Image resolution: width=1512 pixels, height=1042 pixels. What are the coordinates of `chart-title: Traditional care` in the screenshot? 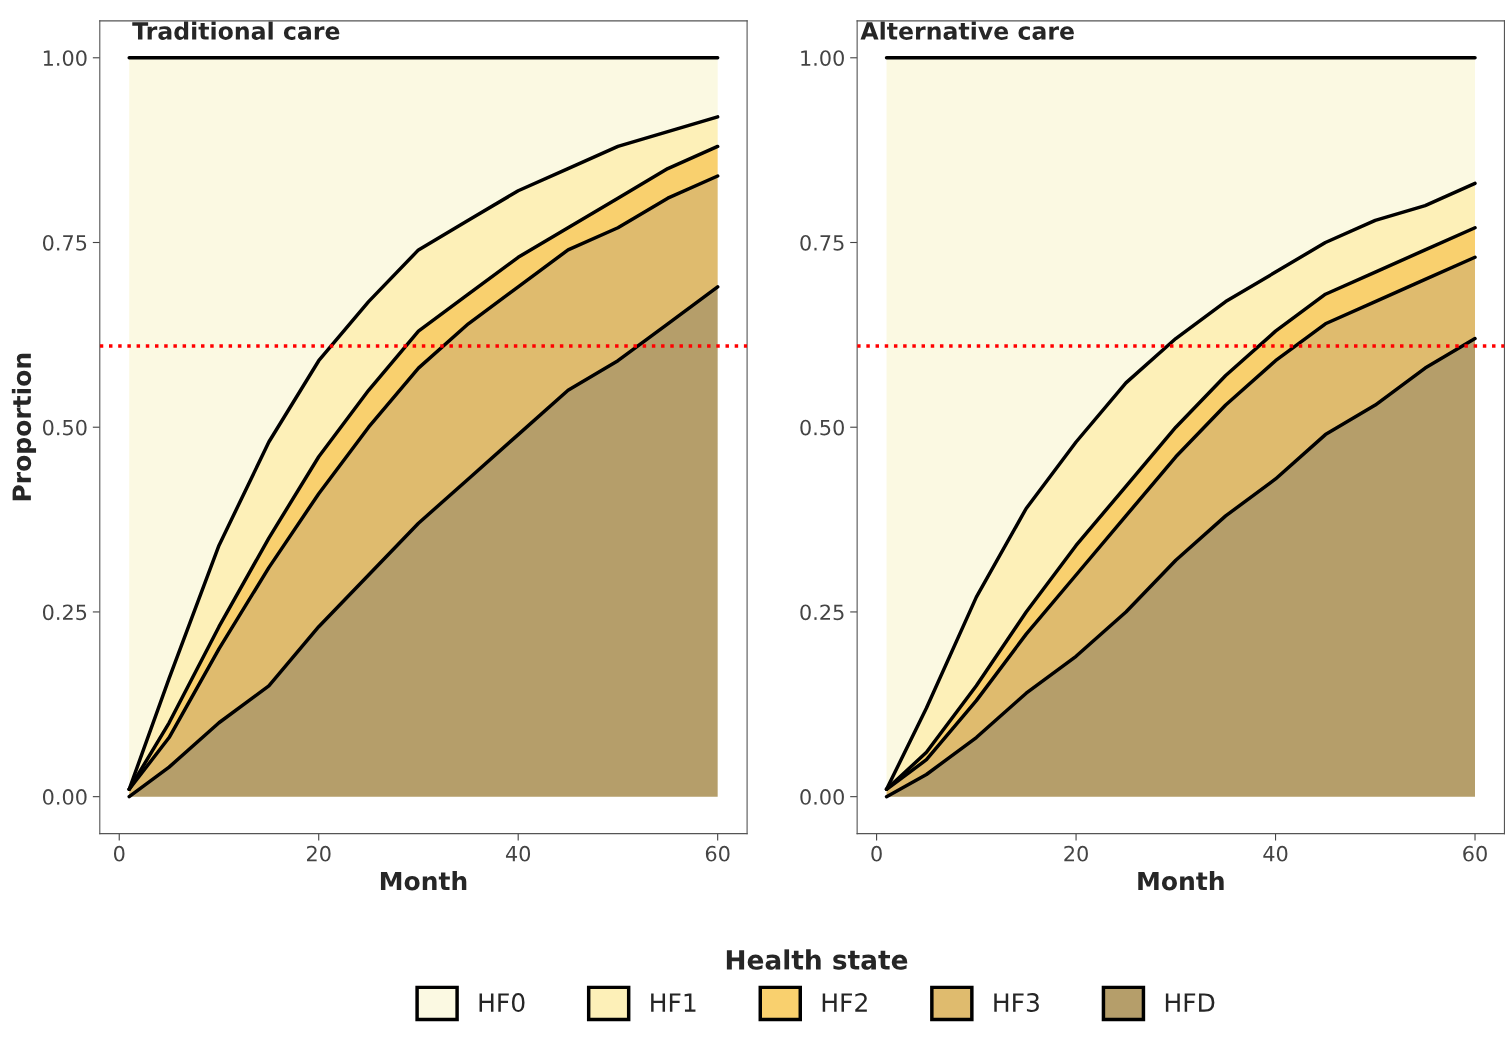 It's located at (236, 30).